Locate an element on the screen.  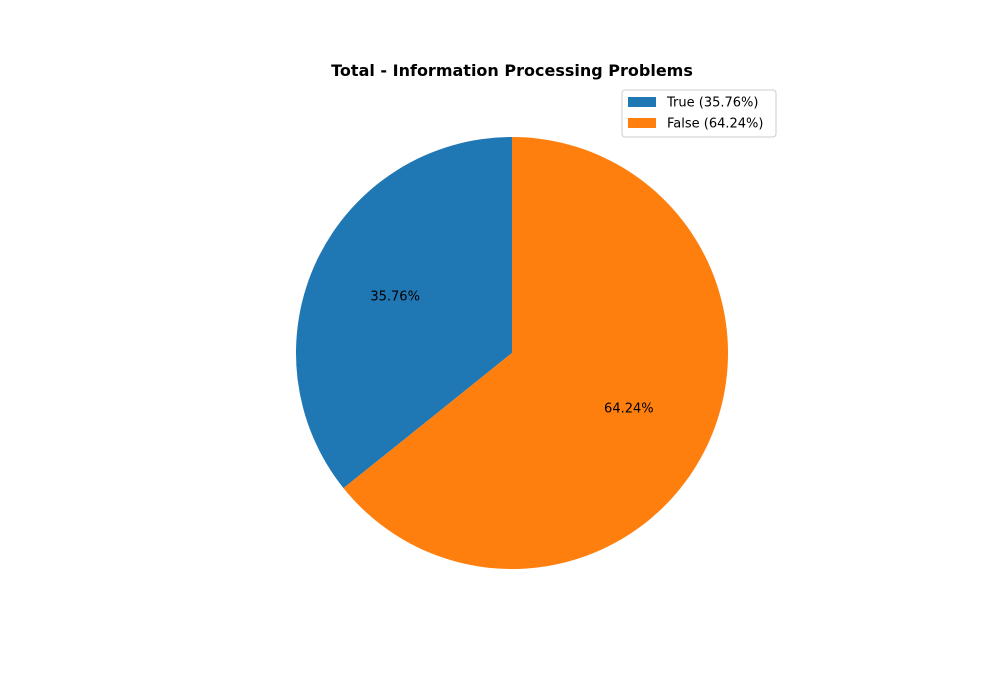
legend-frame is located at coordinates (699, 113).